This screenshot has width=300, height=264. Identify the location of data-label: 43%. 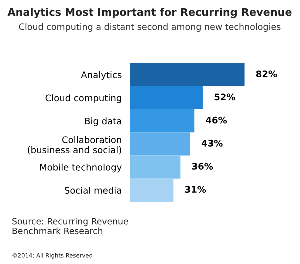
(212, 143).